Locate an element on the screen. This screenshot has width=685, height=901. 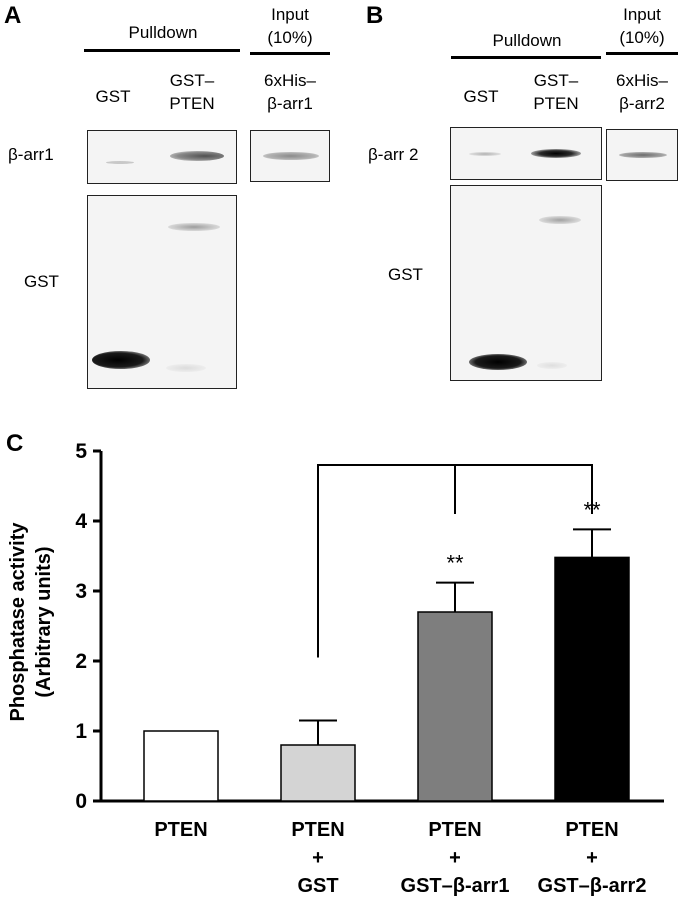
panel-b-lane-input-2: β-arr2 is located at coordinates (642, 103).